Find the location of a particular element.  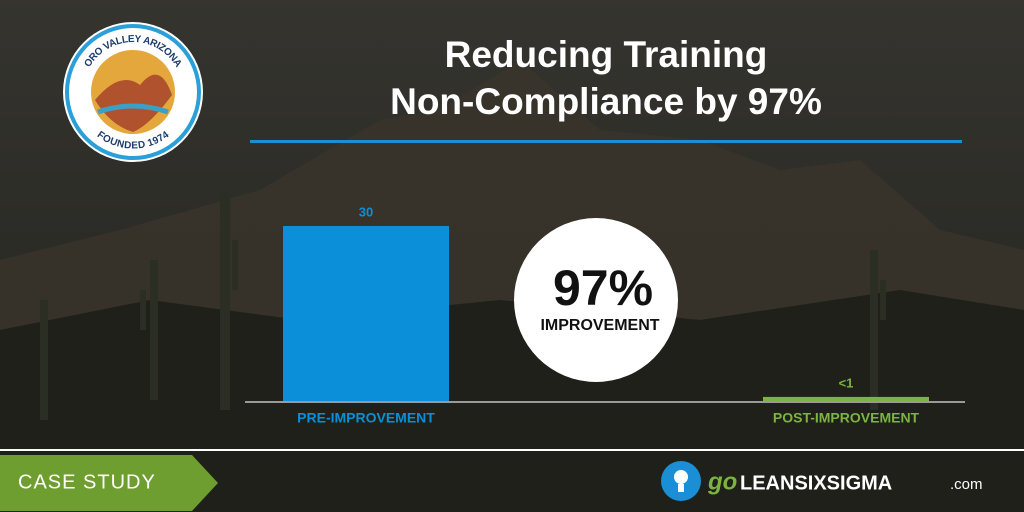

brand-name: LEANSIXSIGMA is located at coordinates (816, 483).